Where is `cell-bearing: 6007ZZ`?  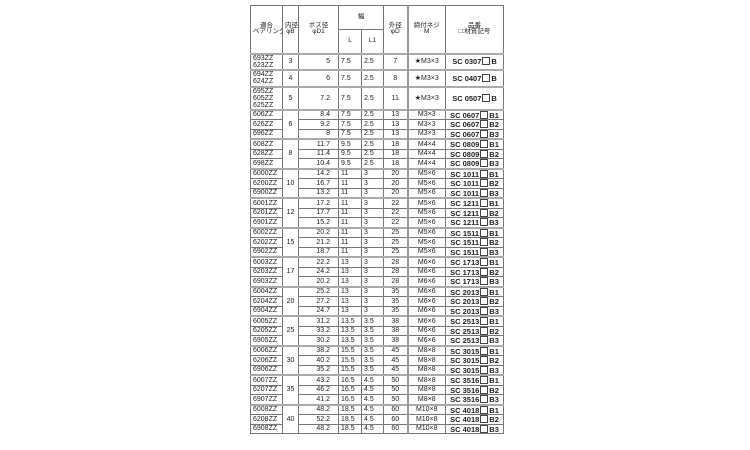
cell-bearing: 6007ZZ is located at coordinates (266, 380).